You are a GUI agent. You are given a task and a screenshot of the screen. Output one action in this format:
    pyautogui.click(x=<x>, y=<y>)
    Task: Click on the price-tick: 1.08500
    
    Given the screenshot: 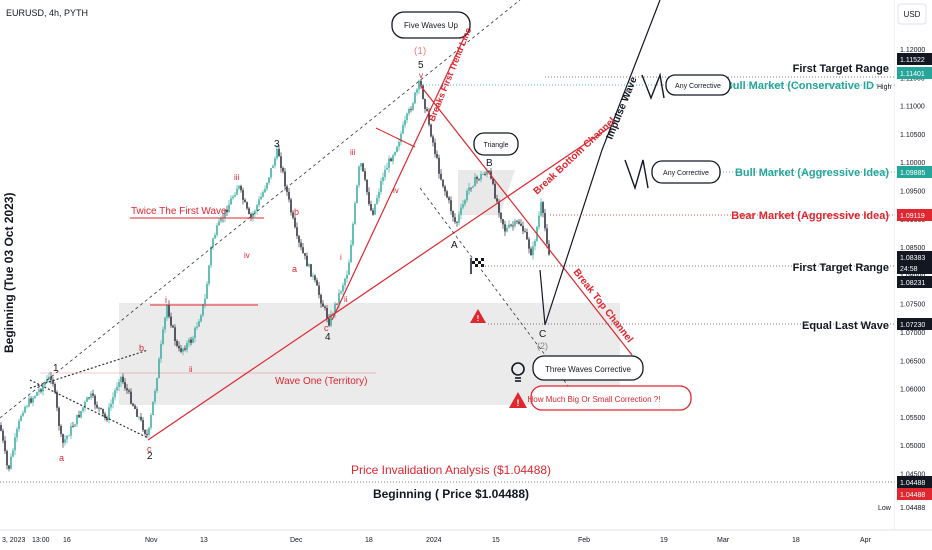 What is the action you would take?
    pyautogui.click(x=912, y=248)
    